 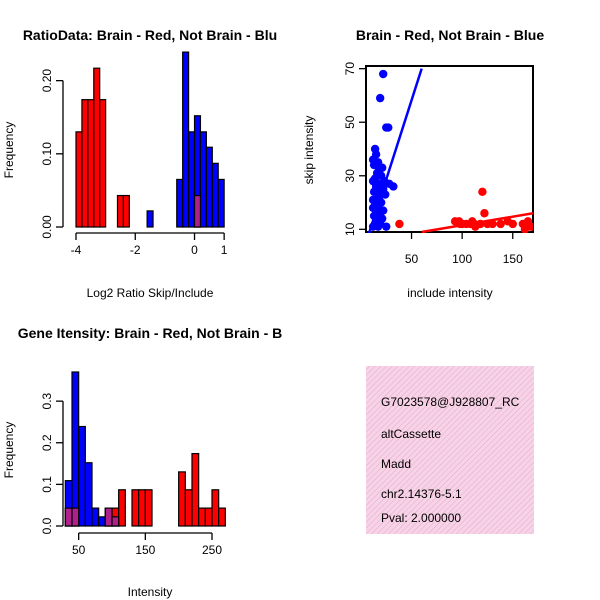 I want to click on red-fit-line, so click(x=477, y=222).